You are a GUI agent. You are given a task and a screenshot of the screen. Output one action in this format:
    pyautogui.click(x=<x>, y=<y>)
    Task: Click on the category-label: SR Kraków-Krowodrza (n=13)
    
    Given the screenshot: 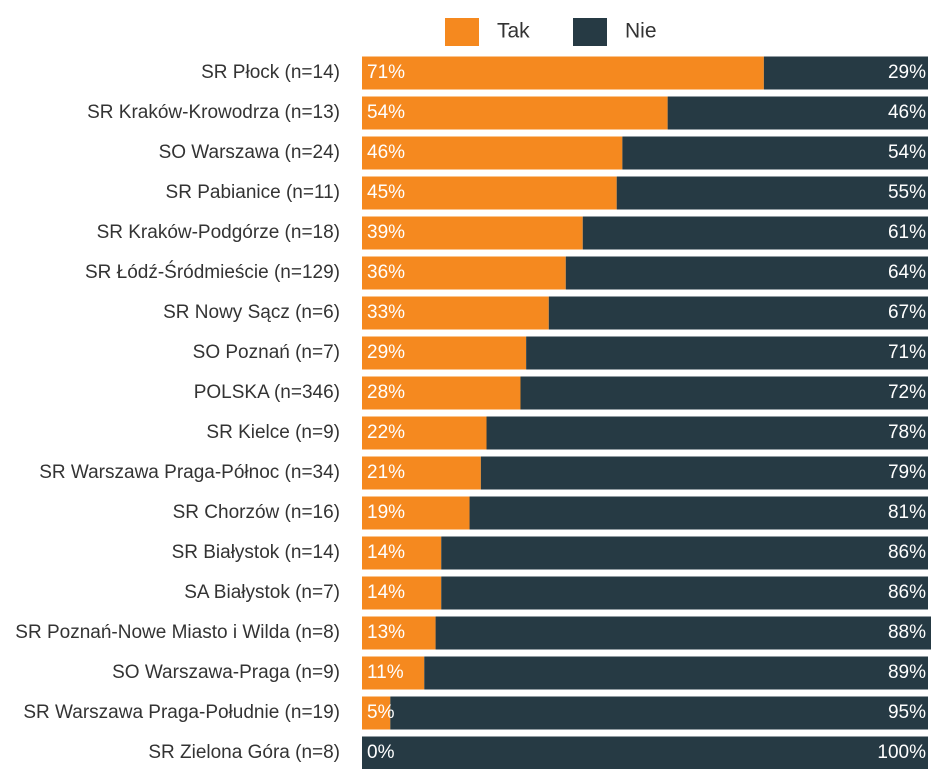 What is the action you would take?
    pyautogui.click(x=213, y=112)
    